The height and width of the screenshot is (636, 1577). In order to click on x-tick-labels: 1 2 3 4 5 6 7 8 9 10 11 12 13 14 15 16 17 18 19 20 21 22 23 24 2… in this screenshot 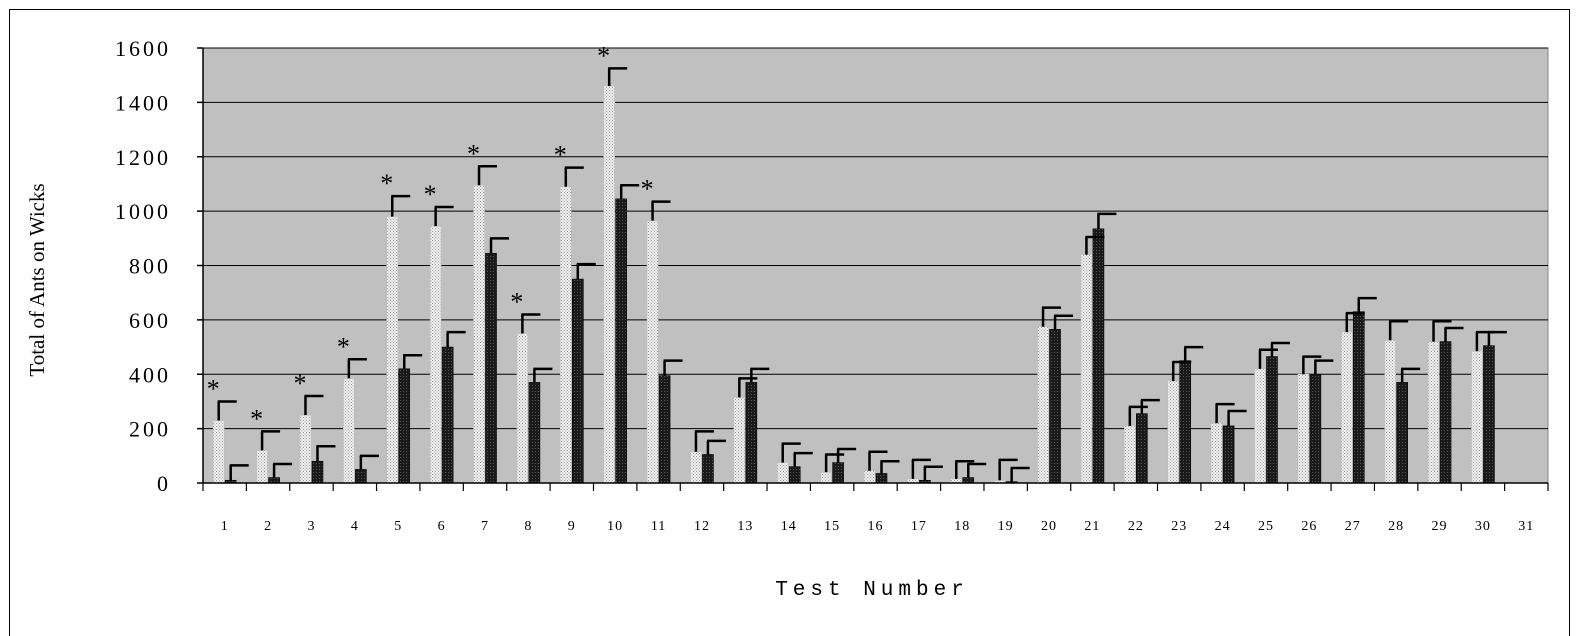, I will do `click(877, 526)`.